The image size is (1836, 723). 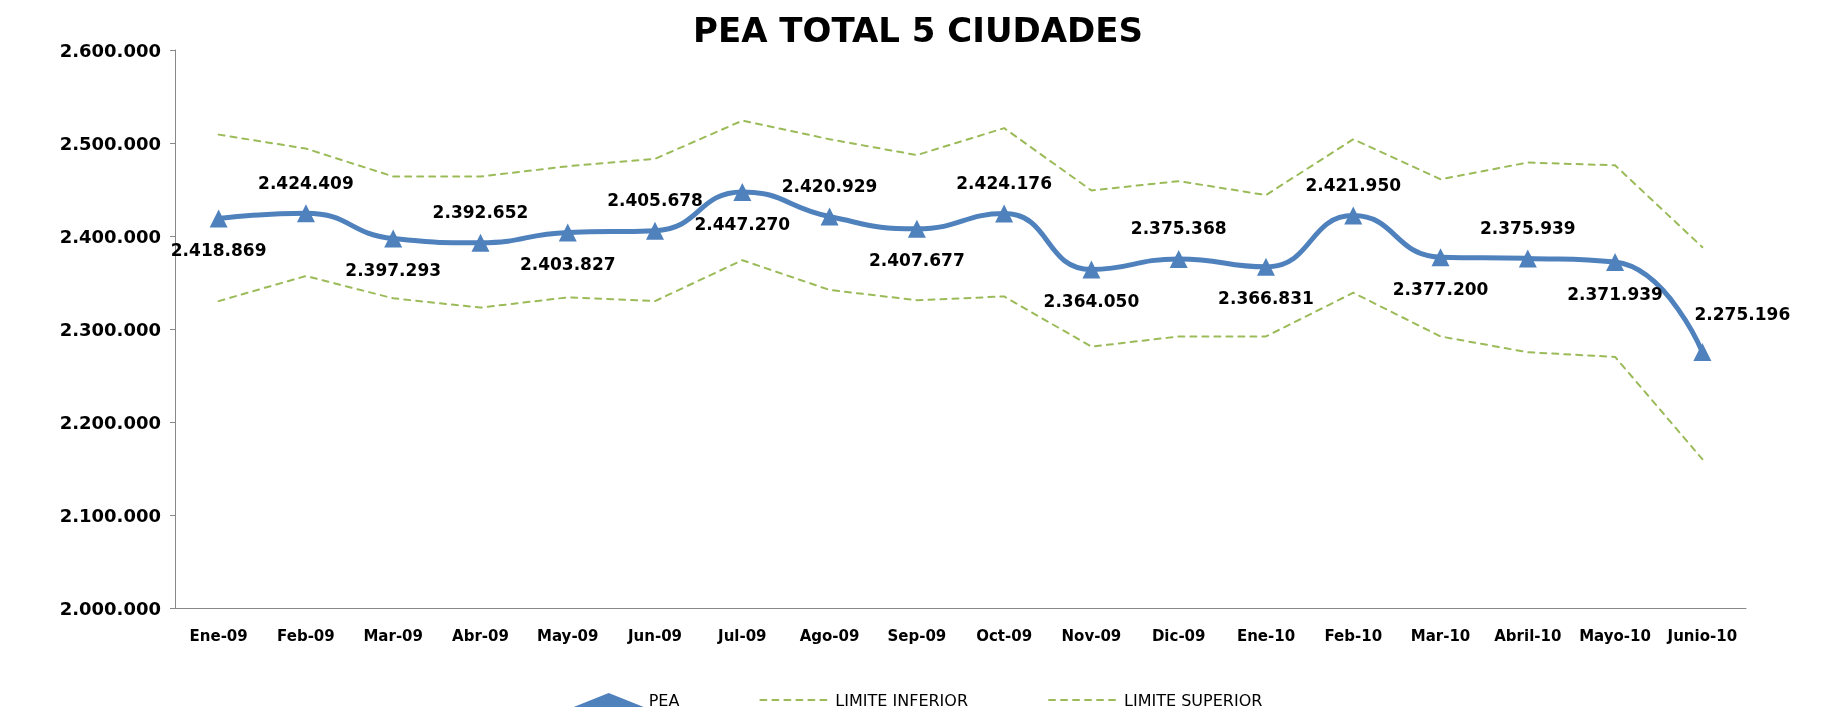 What do you see at coordinates (568, 635) in the screenshot?
I see `x-tick-label: May-09` at bounding box center [568, 635].